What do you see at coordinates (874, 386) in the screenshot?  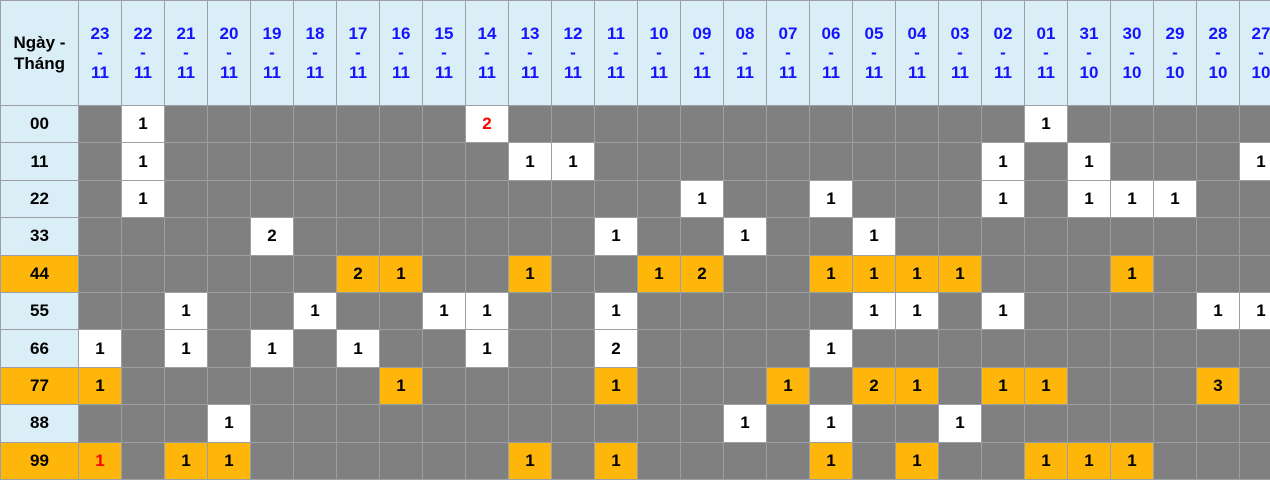 I see `count-cell: 2` at bounding box center [874, 386].